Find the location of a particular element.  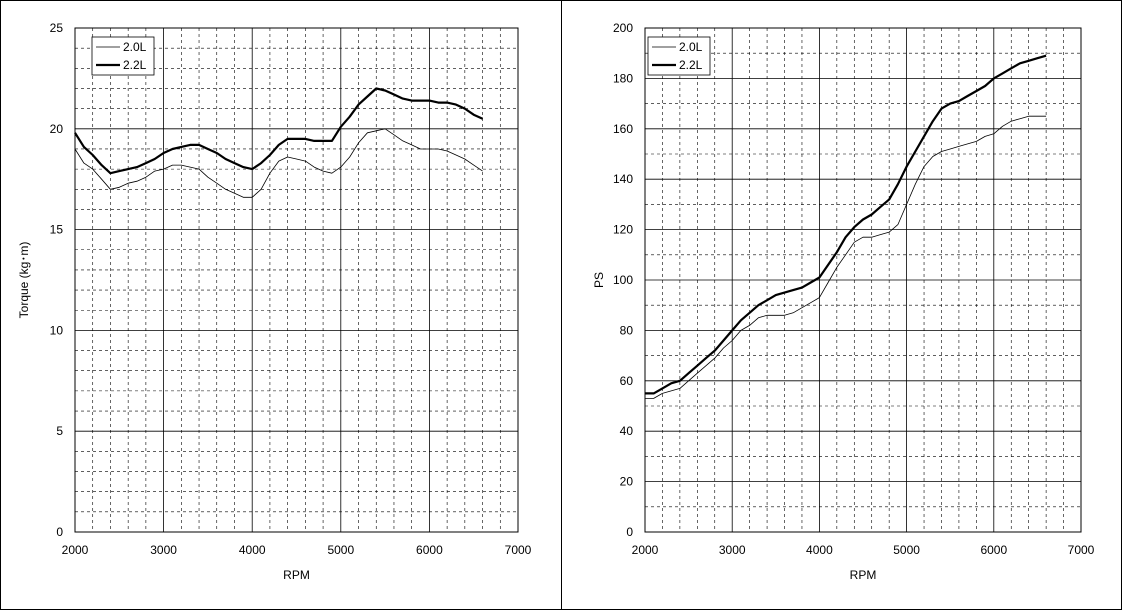

series-line-2-0L is located at coordinates (278, 163).